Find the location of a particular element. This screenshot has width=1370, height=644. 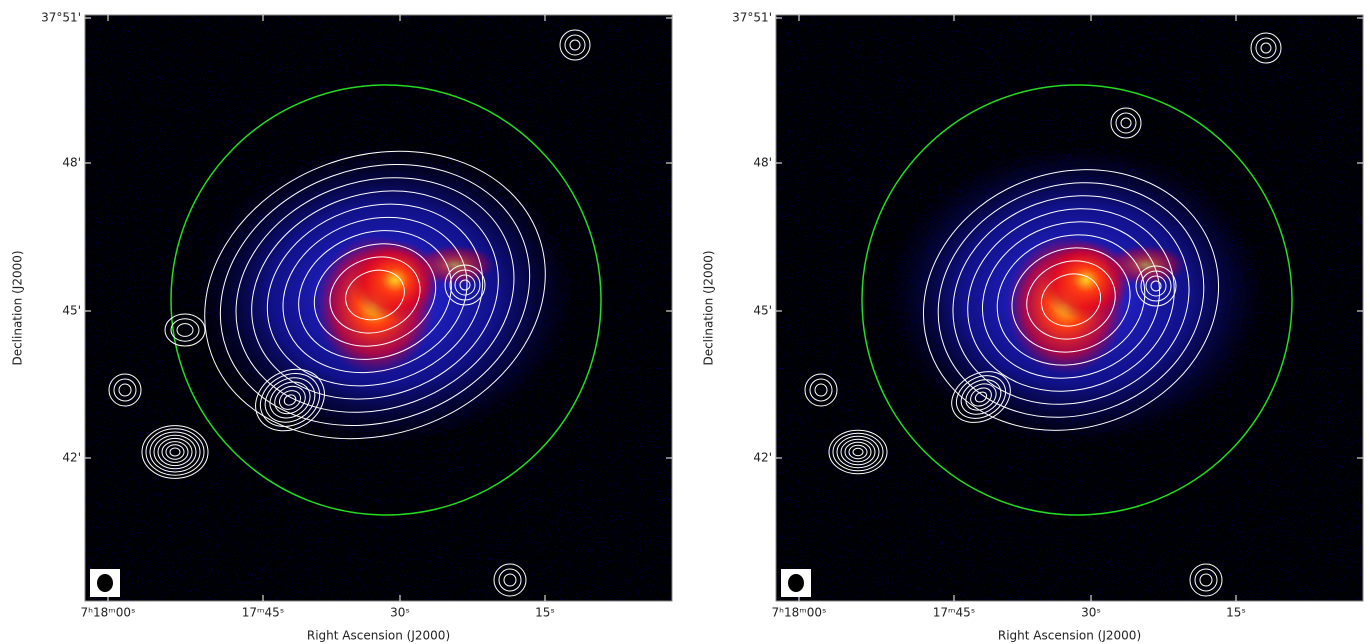

x-tick-label: 17ᵐ45ˢ is located at coordinates (263, 613).